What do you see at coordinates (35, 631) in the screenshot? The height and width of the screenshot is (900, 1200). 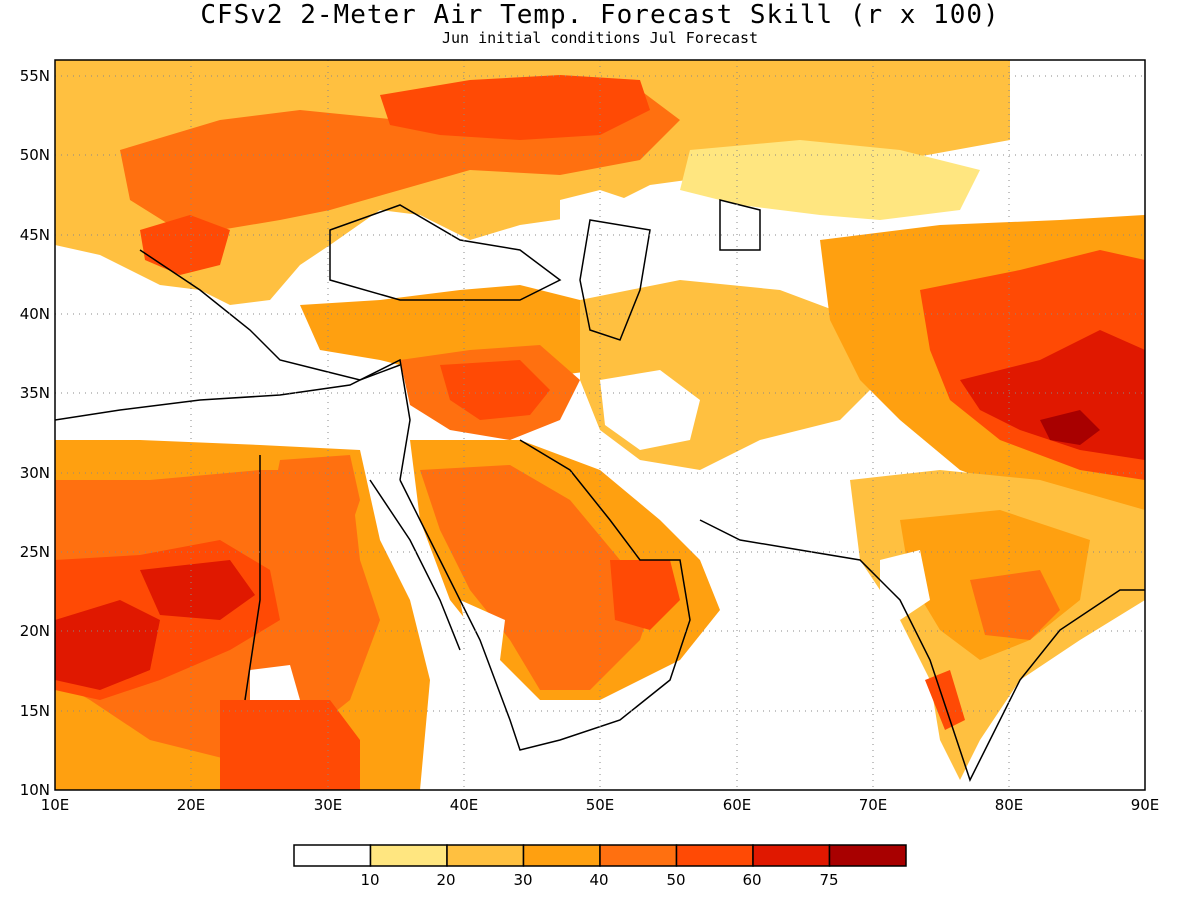 I see `lat-label: 20N` at bounding box center [35, 631].